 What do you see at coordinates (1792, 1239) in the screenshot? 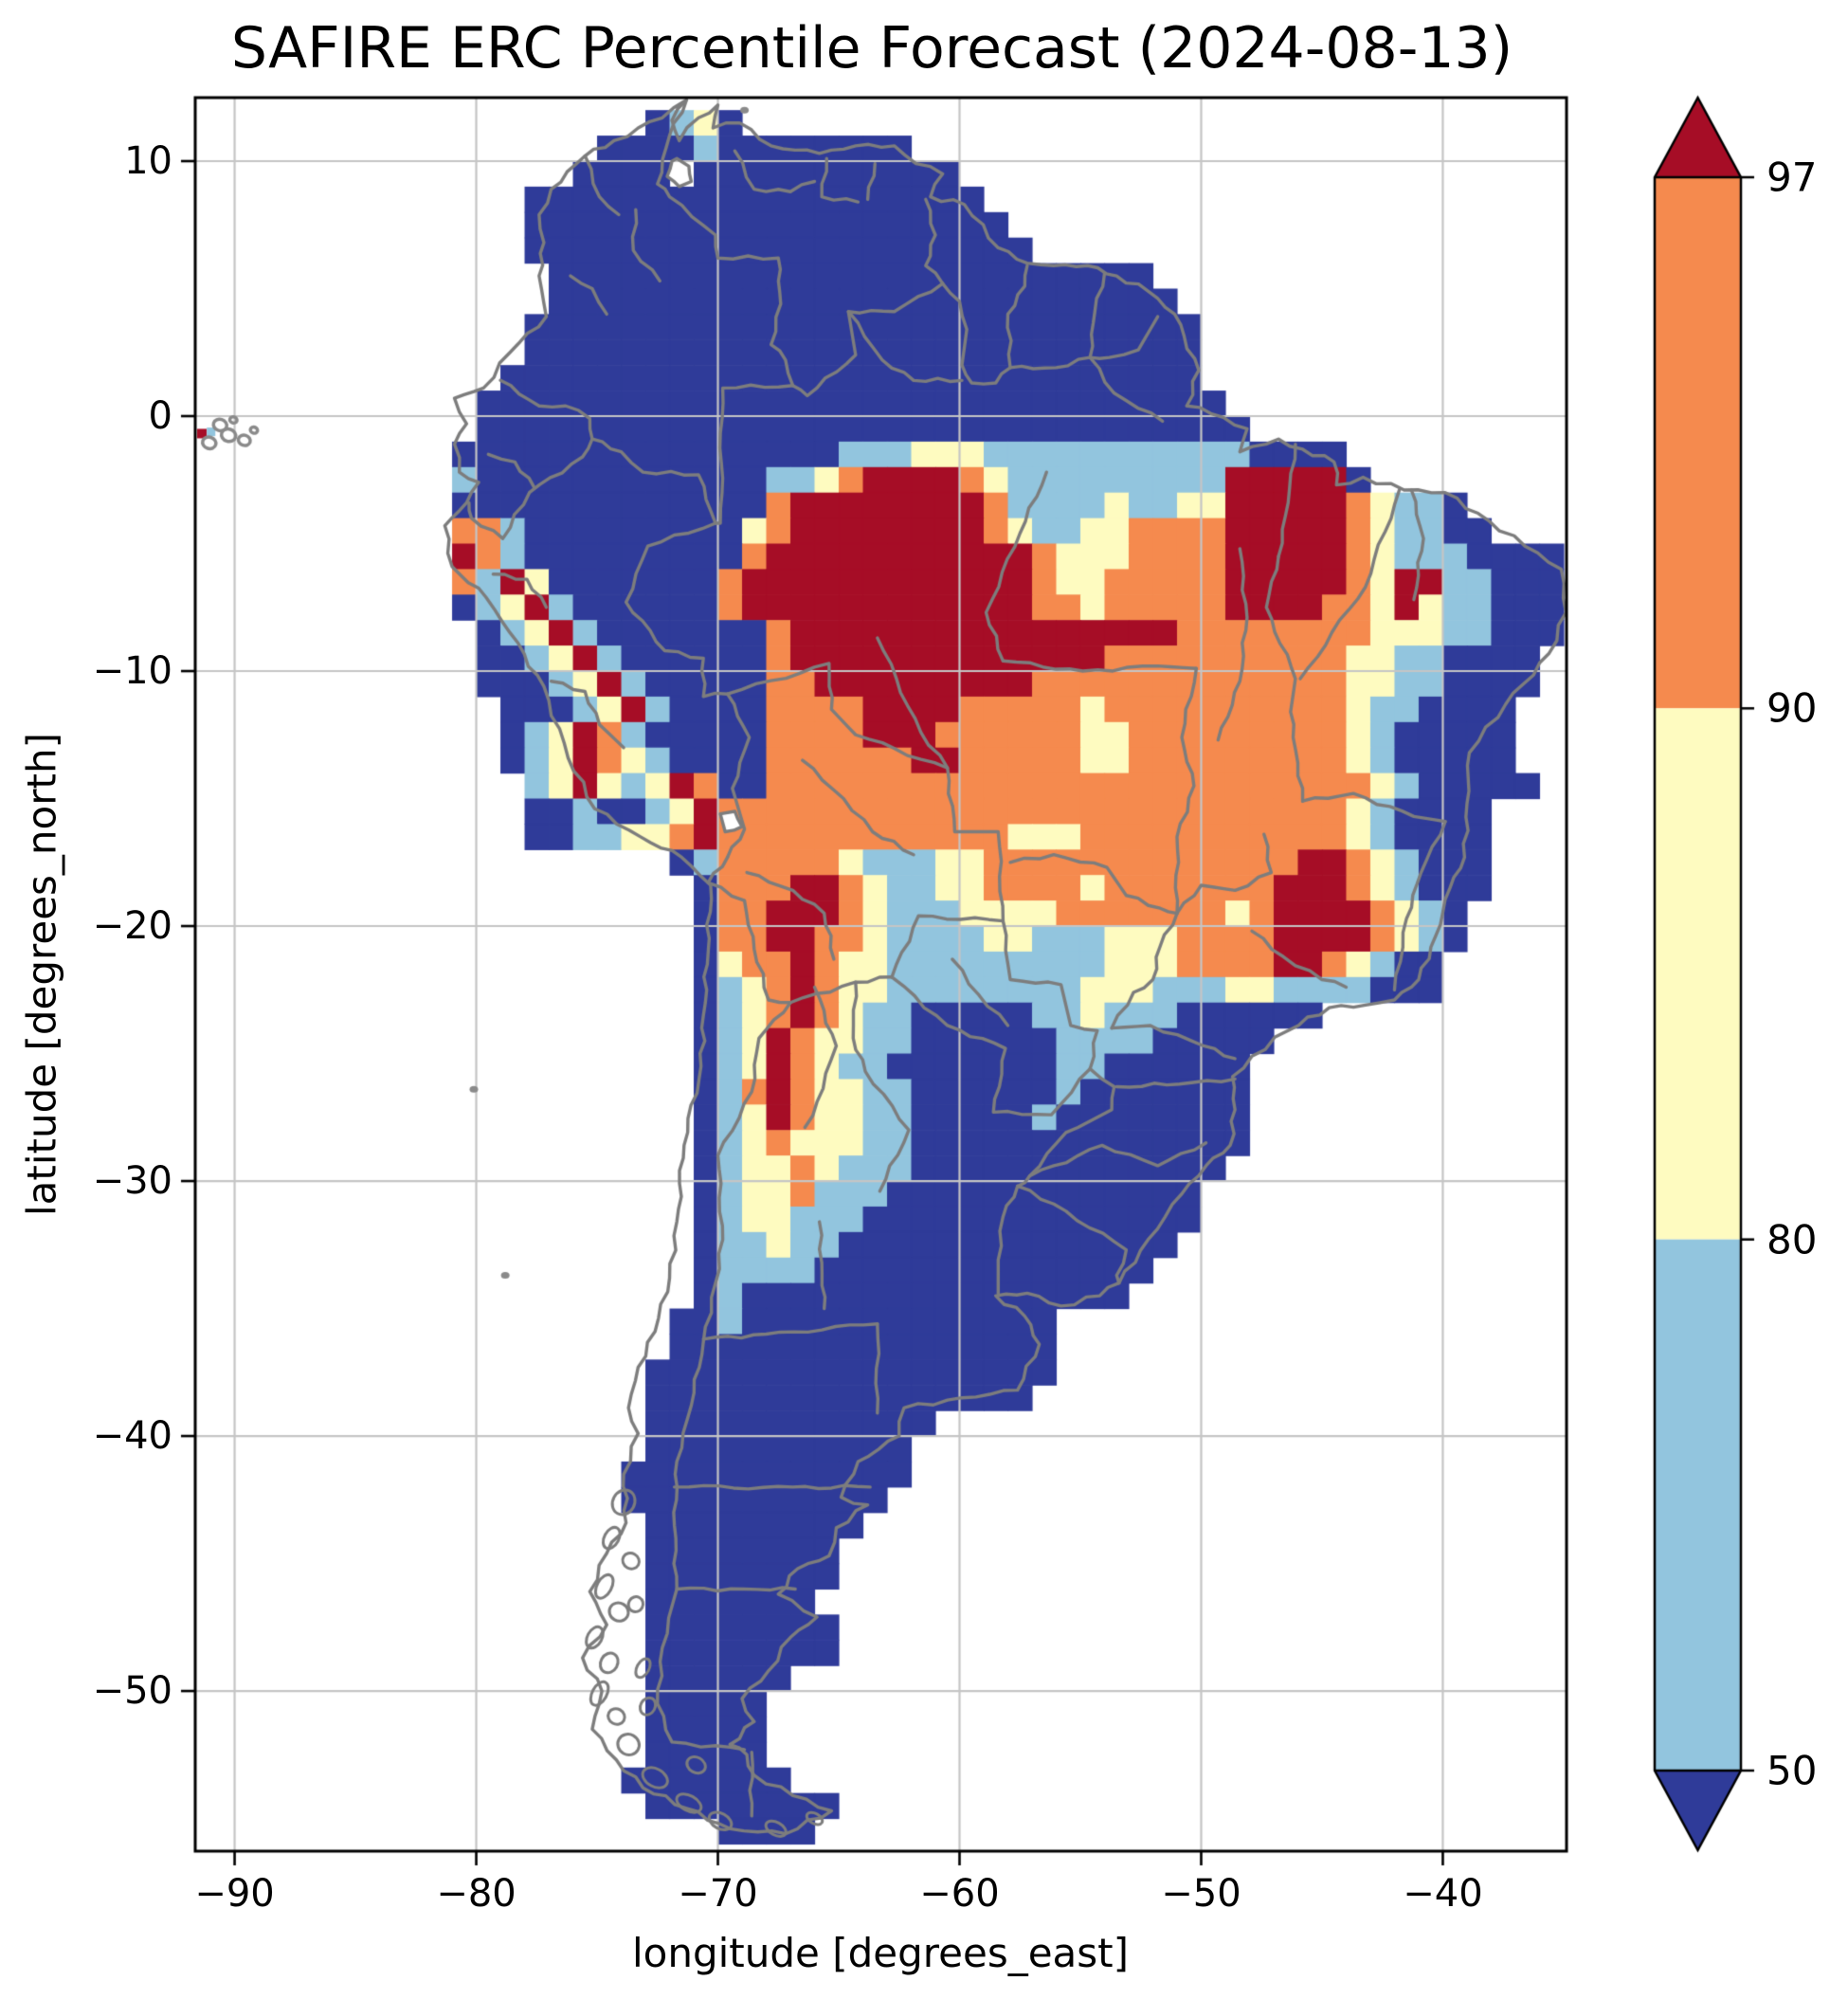
I see `colorbar-tick-label: 80` at bounding box center [1792, 1239].